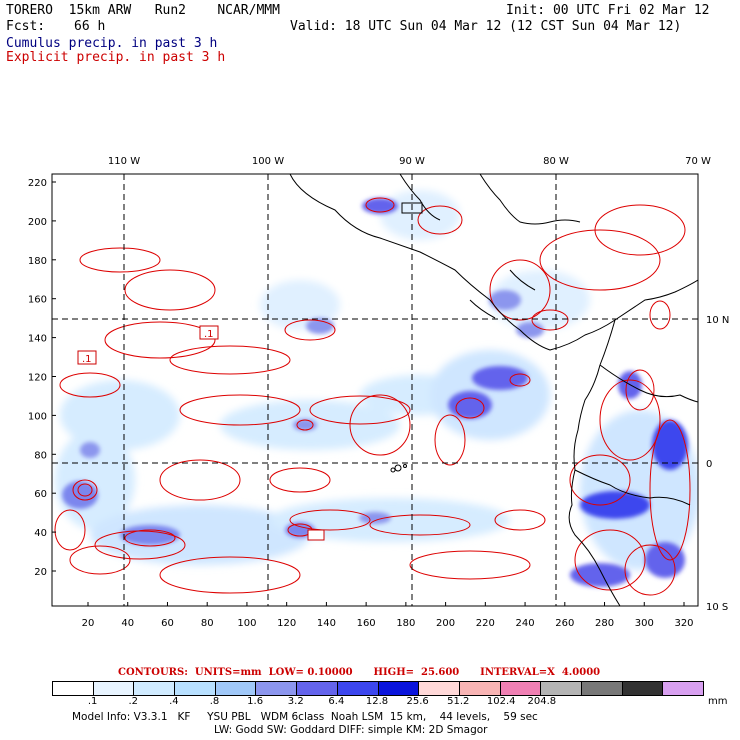 The width and height of the screenshot is (740, 740). Describe the element at coordinates (40, 494) in the screenshot. I see `y-tick-label: 60` at that location.